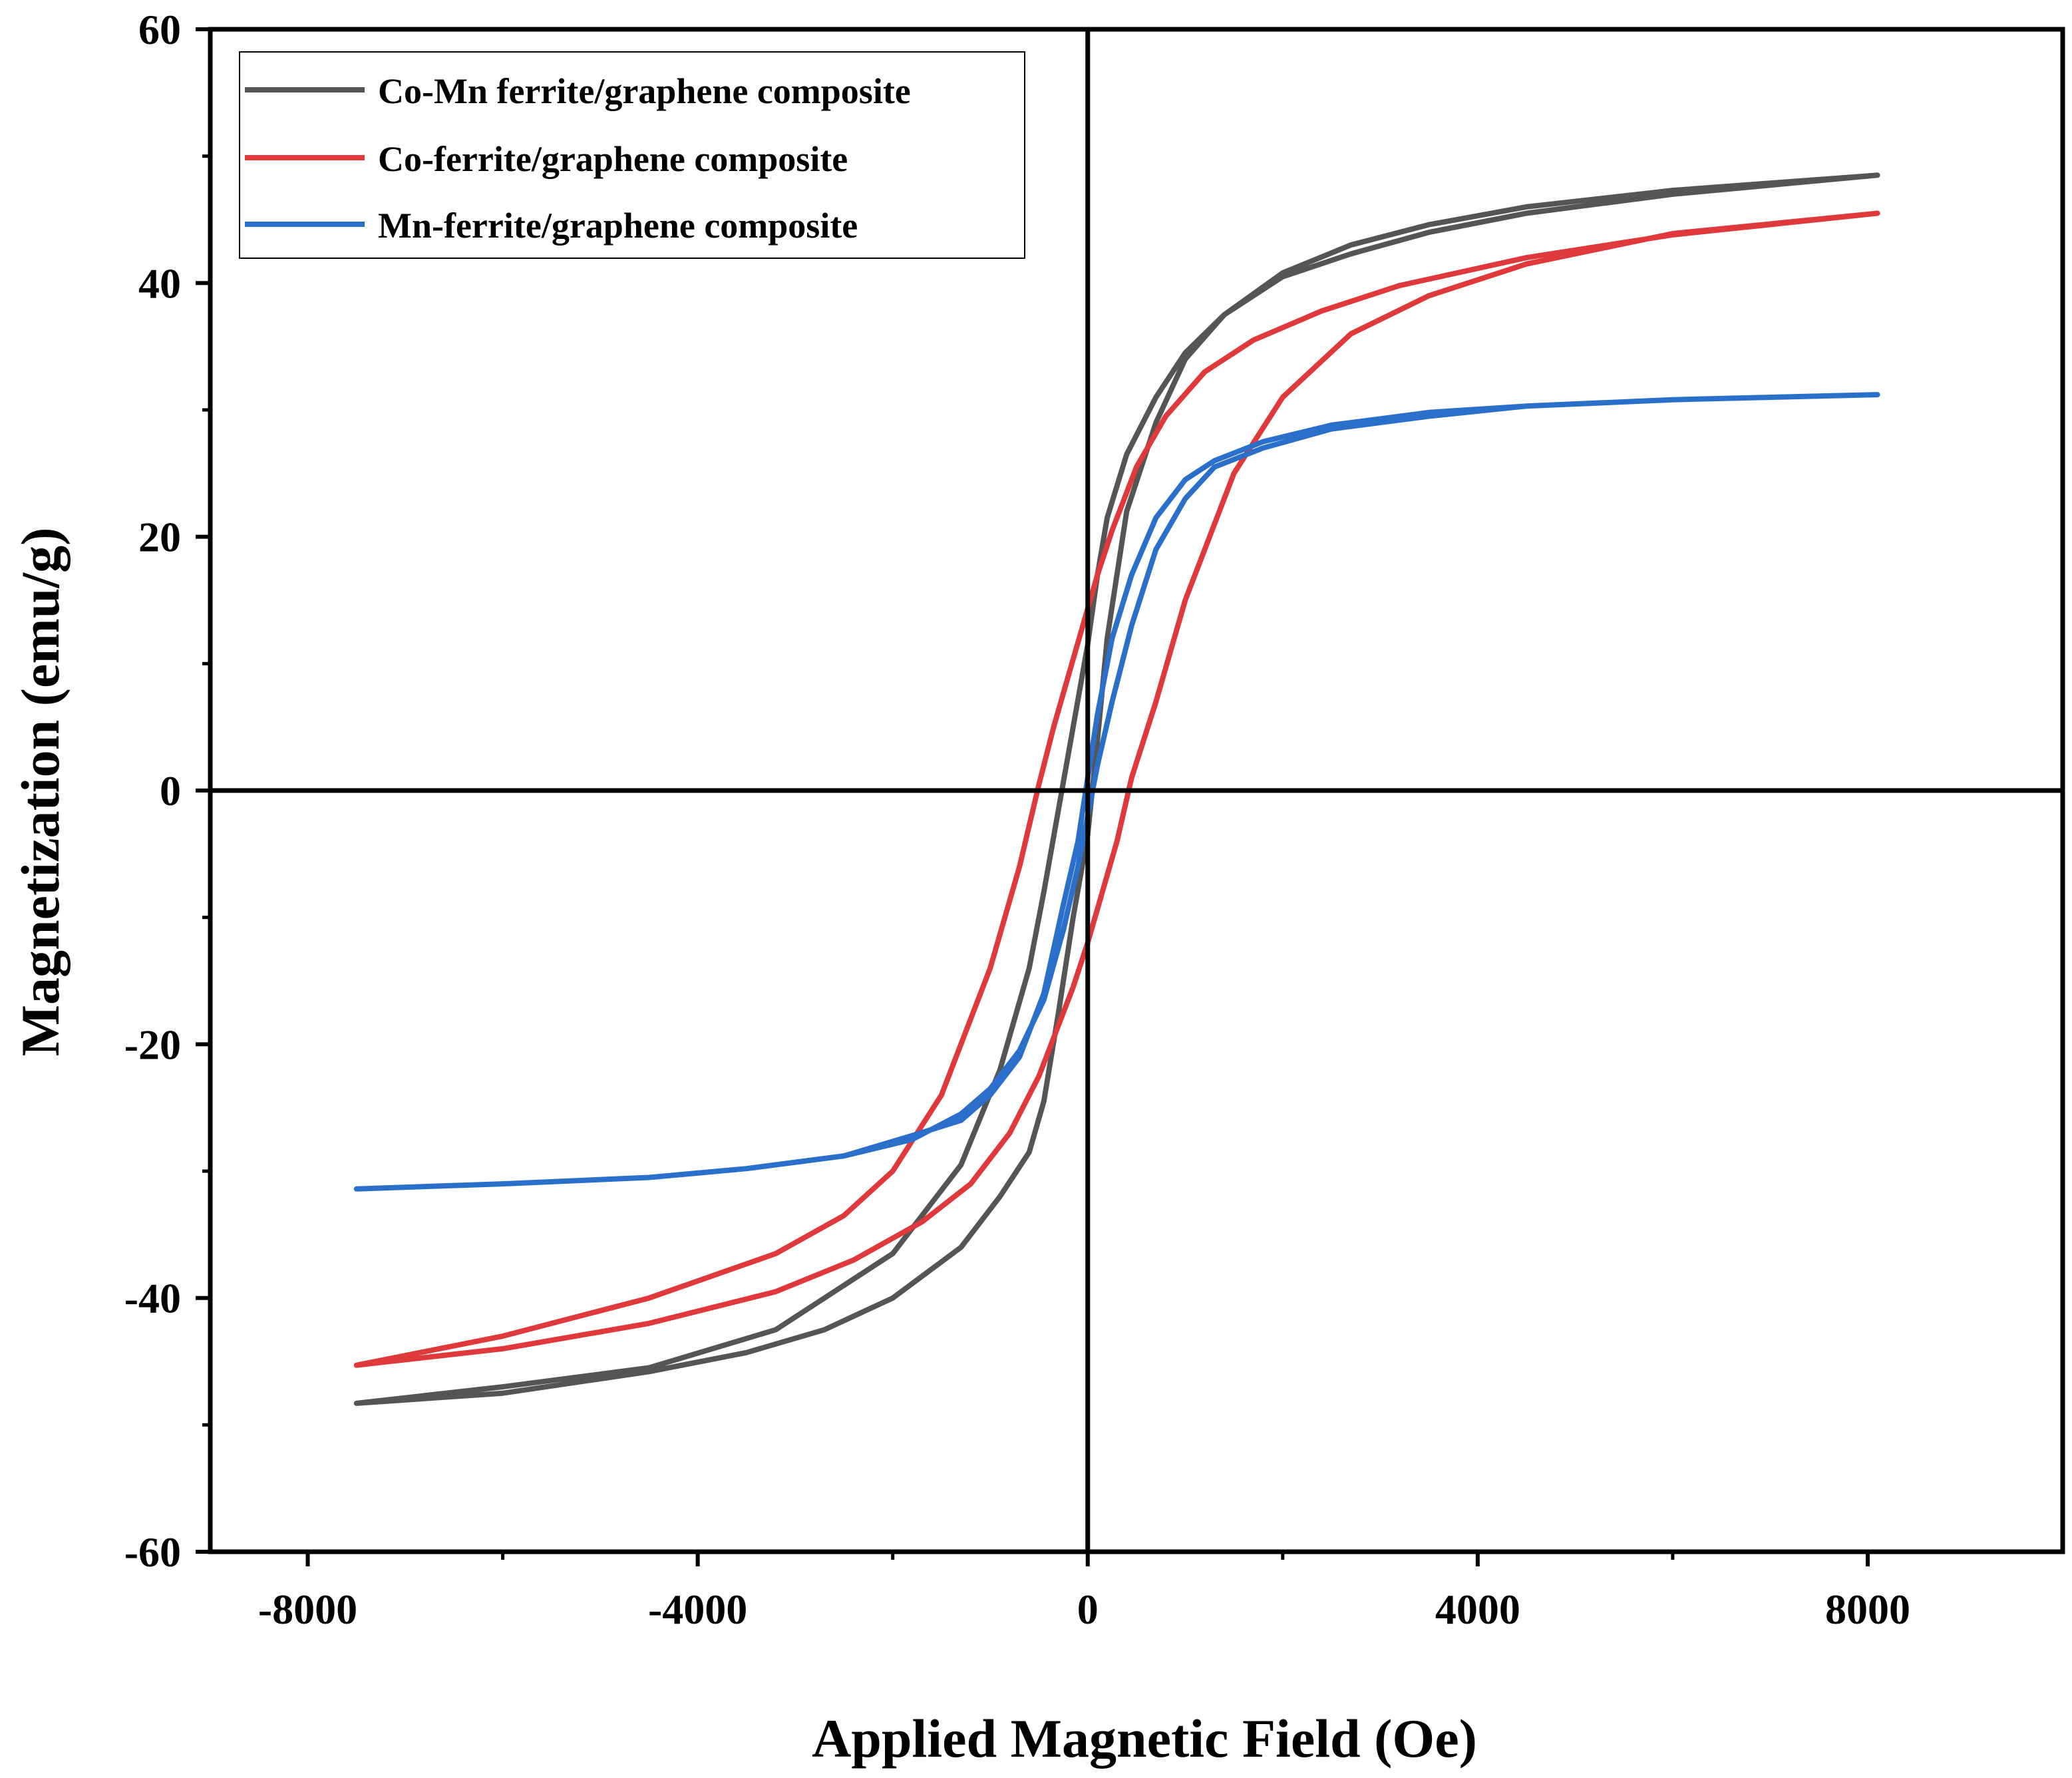  I want to click on y-tick-label-3: 0, so click(171, 790).